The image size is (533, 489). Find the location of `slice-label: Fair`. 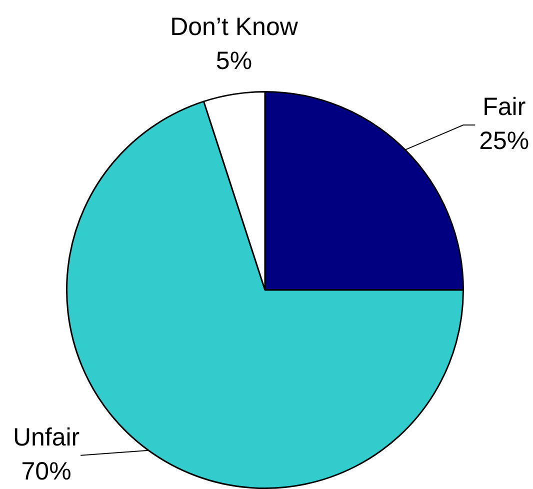

slice-label: Fair is located at coordinates (504, 107).